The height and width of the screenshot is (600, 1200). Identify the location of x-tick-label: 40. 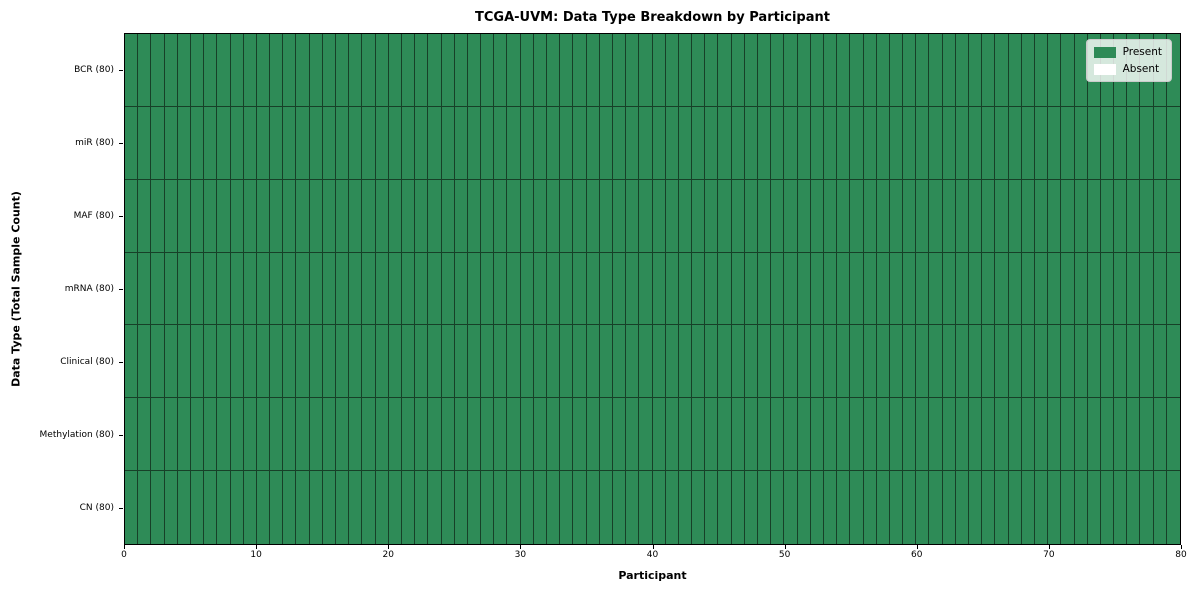
(652, 555).